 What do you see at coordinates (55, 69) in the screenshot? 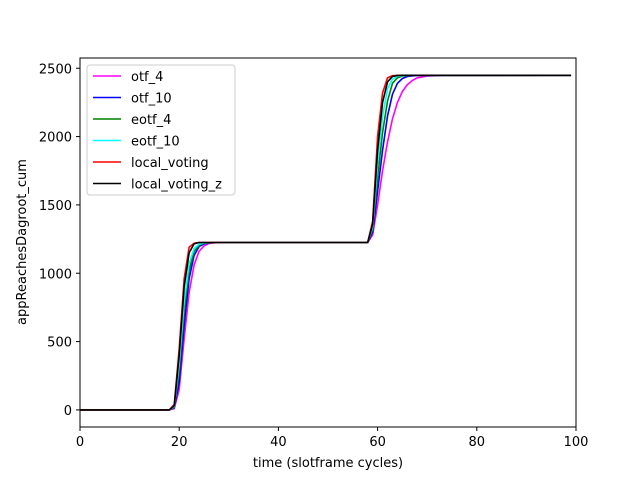
I see `y-tick-label: 2500` at bounding box center [55, 69].